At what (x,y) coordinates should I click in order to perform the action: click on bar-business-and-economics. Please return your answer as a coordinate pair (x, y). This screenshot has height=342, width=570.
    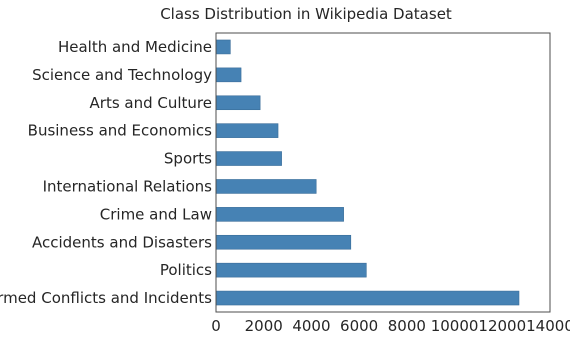
    Looking at the image, I should click on (247, 130).